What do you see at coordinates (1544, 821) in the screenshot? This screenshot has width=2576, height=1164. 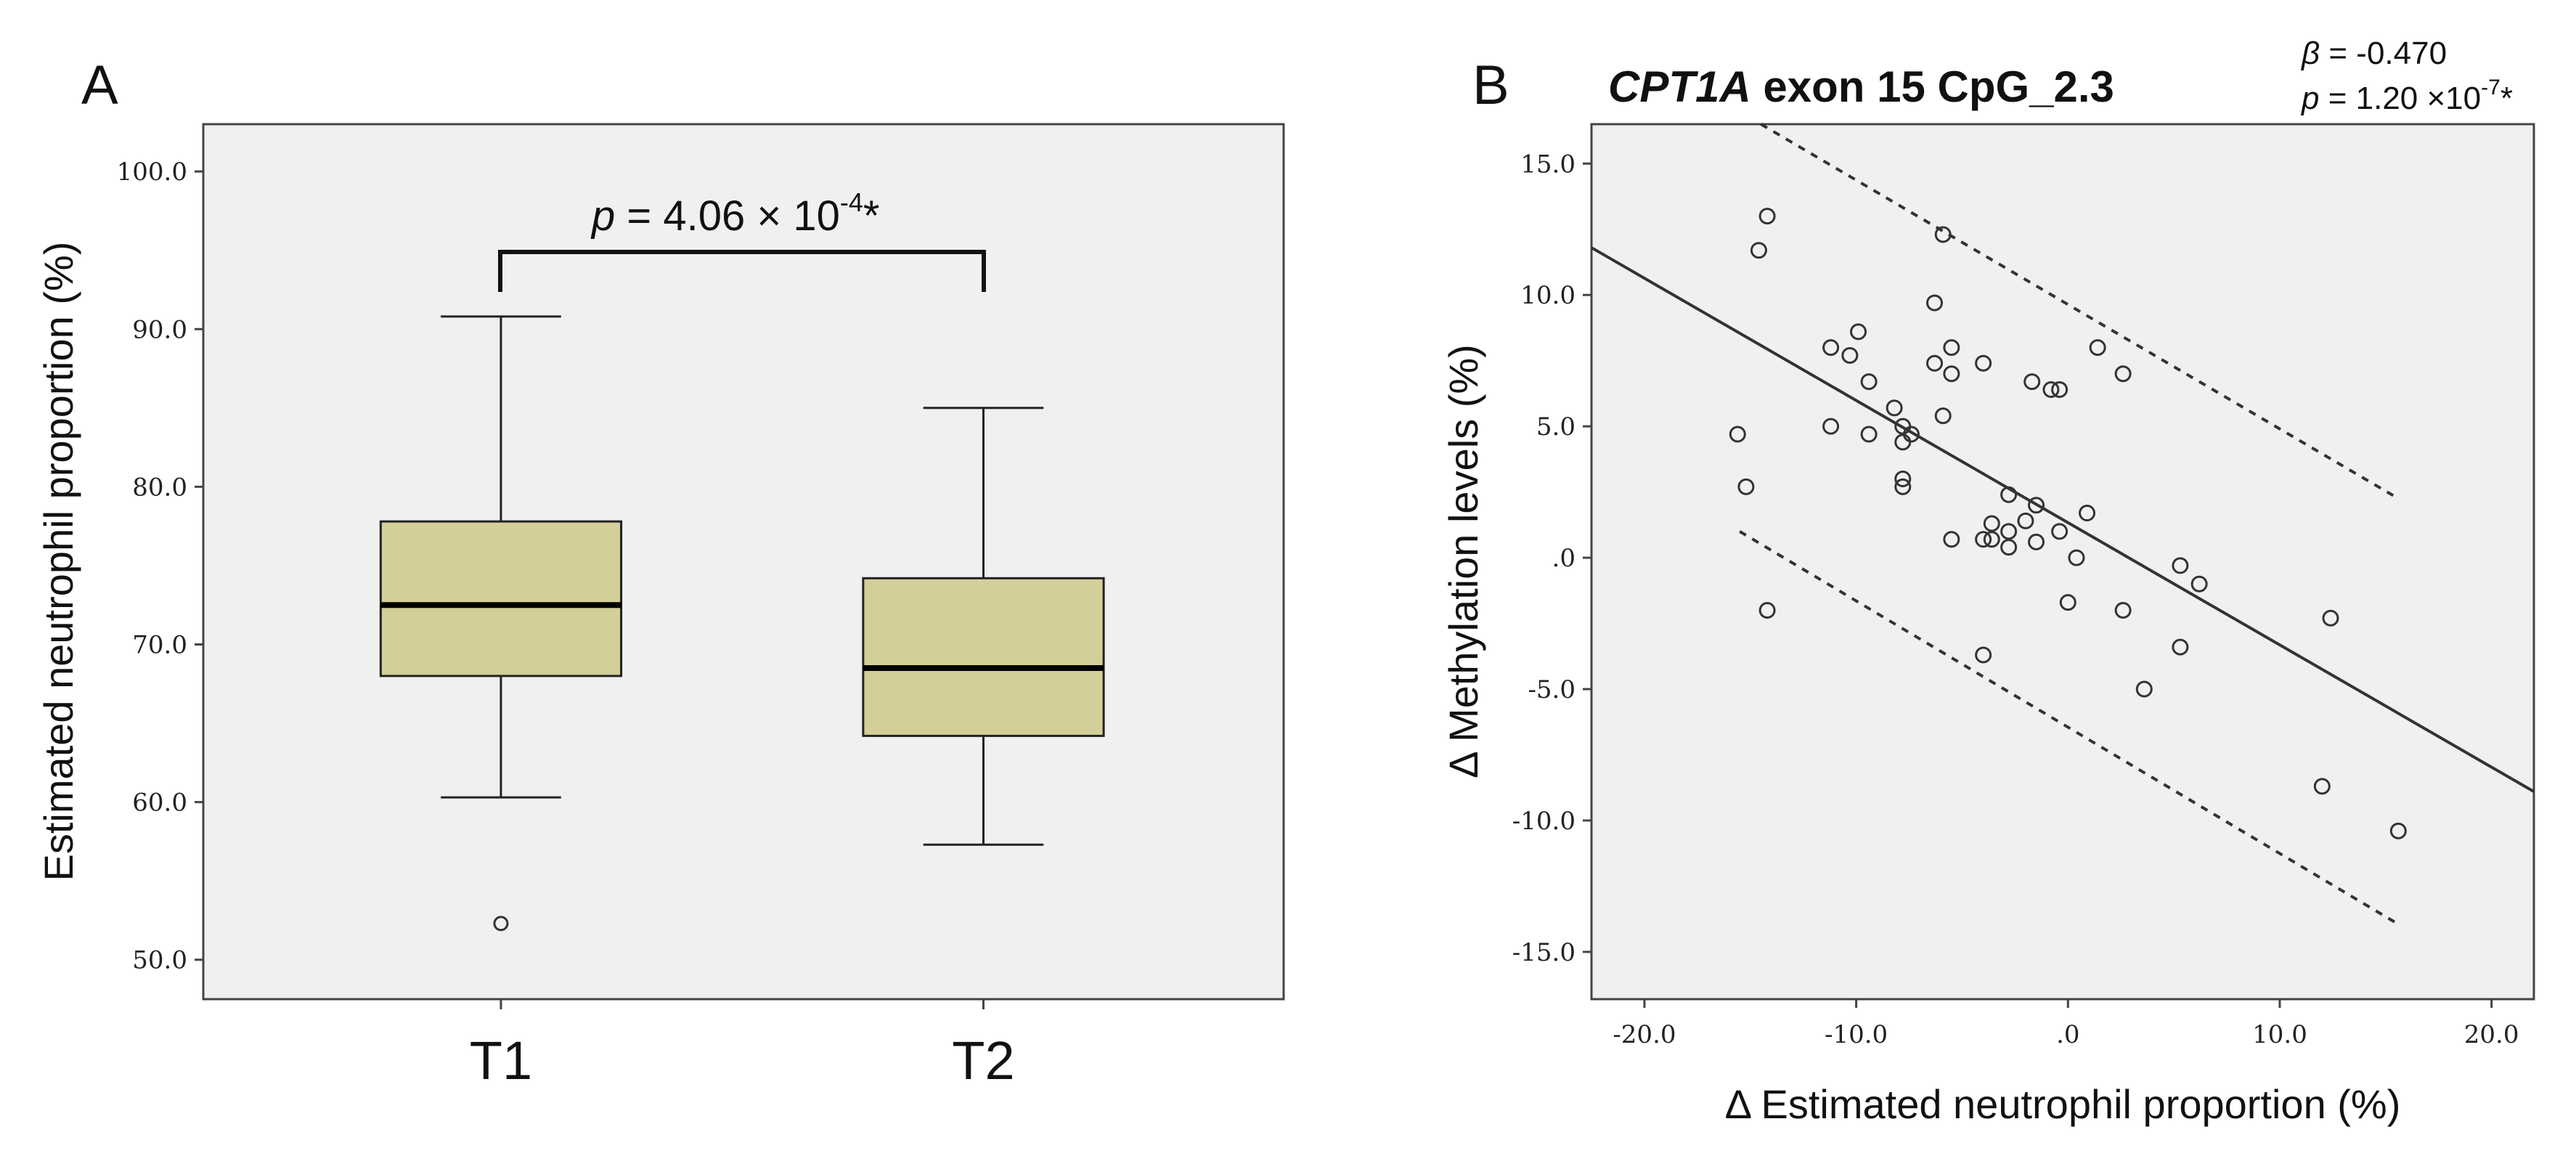 I see `panel-b-y-tick-label: -10.0` at bounding box center [1544, 821].